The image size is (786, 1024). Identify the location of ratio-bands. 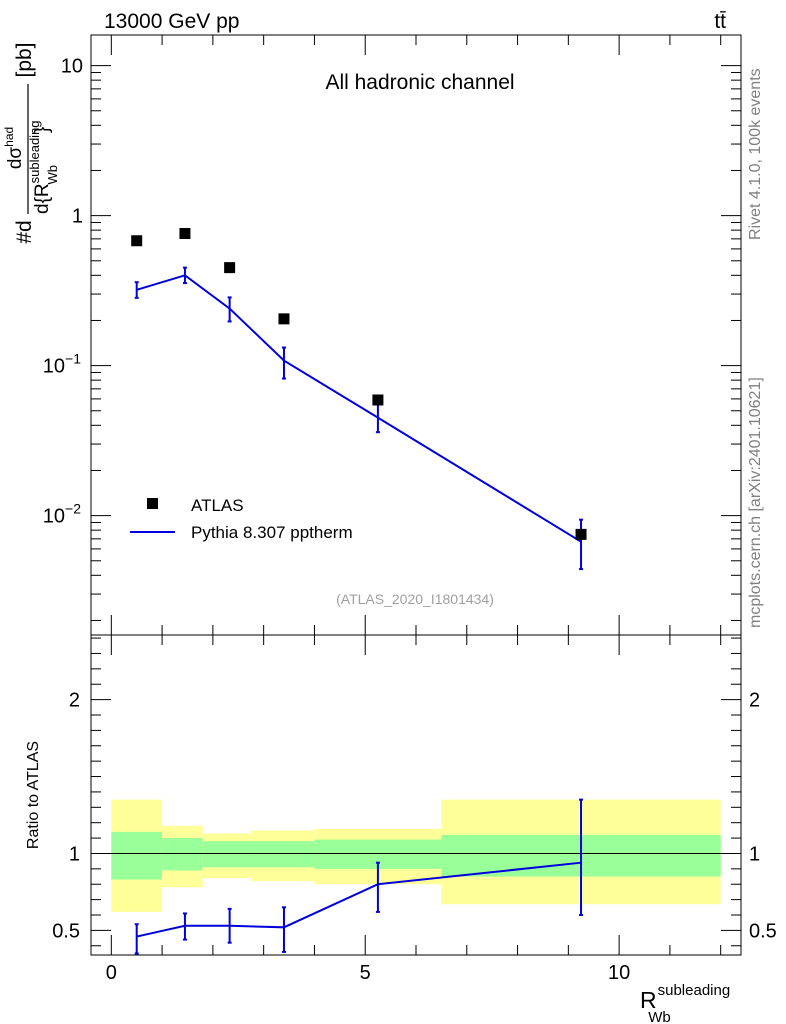
(416, 855).